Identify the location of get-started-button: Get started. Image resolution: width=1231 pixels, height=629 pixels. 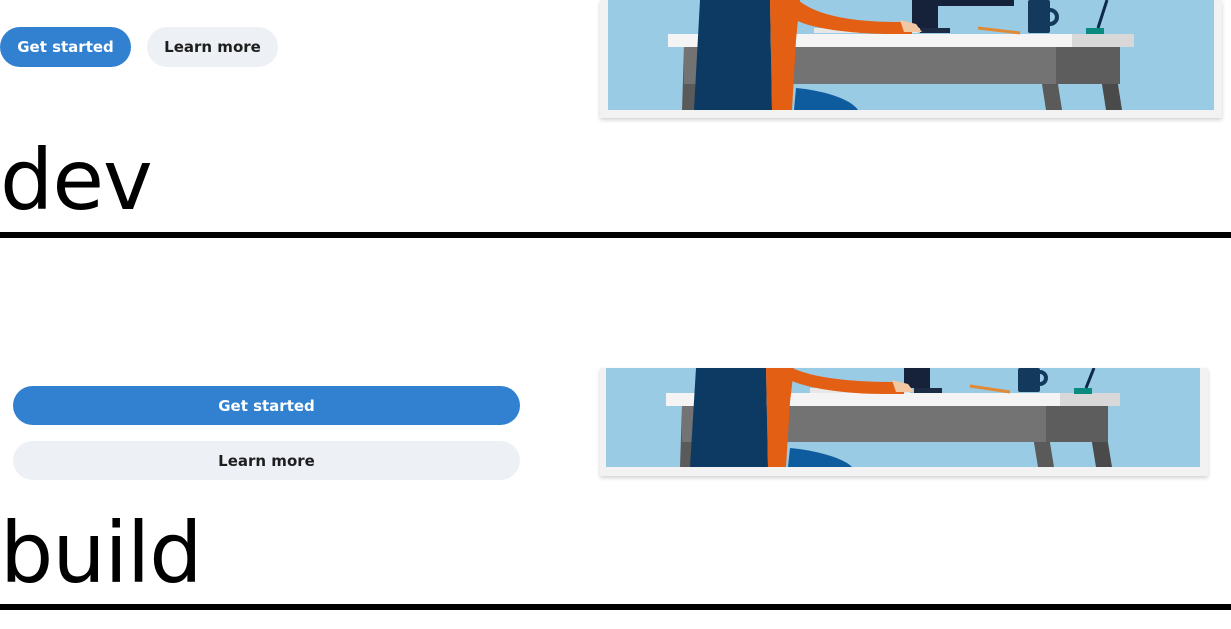
(65, 47).